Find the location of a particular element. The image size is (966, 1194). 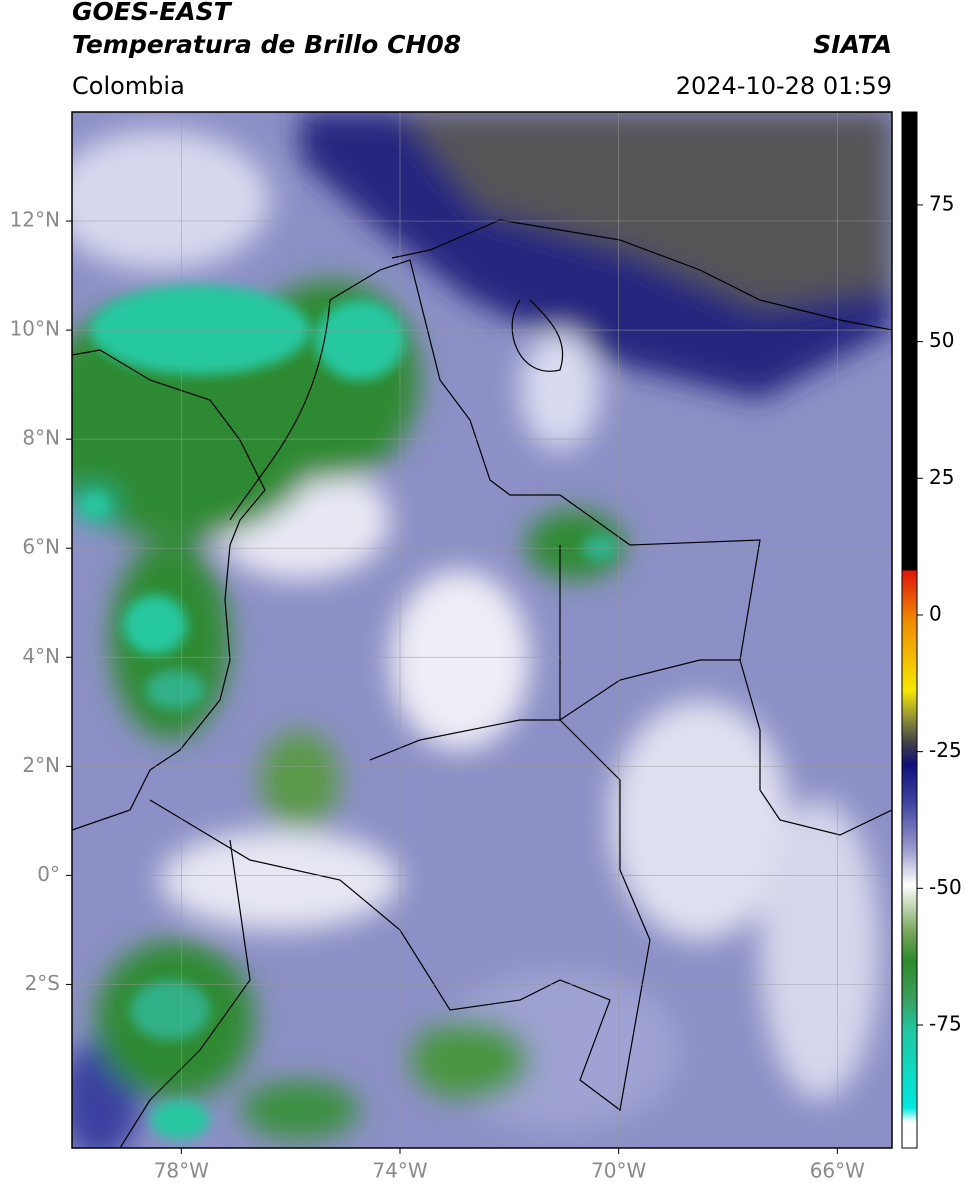

colorbar-tick-label: 0 is located at coordinates (935, 613).